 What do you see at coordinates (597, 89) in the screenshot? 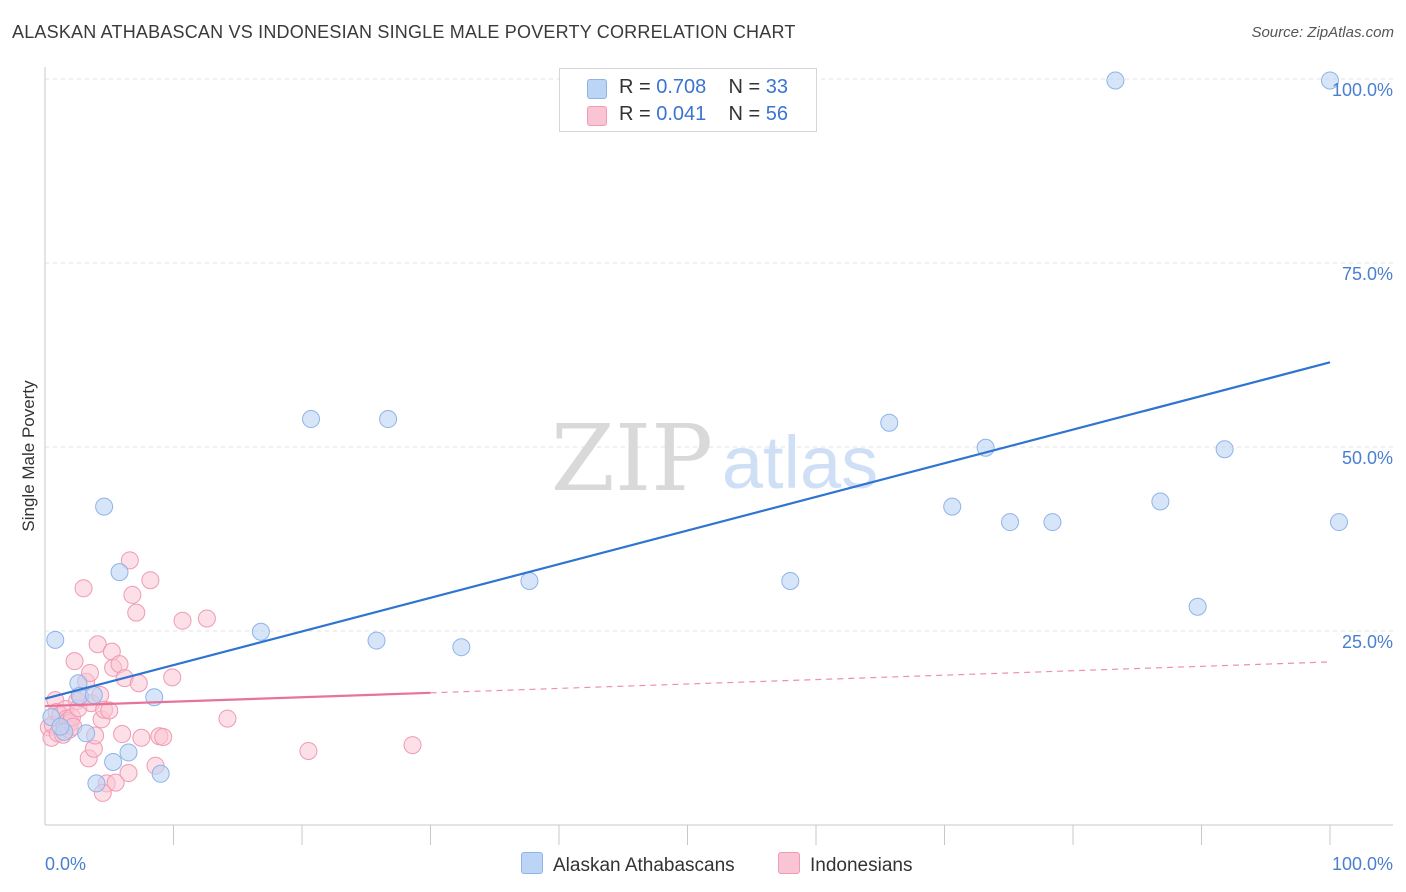
I see `legend-swatch-blue` at bounding box center [597, 89].